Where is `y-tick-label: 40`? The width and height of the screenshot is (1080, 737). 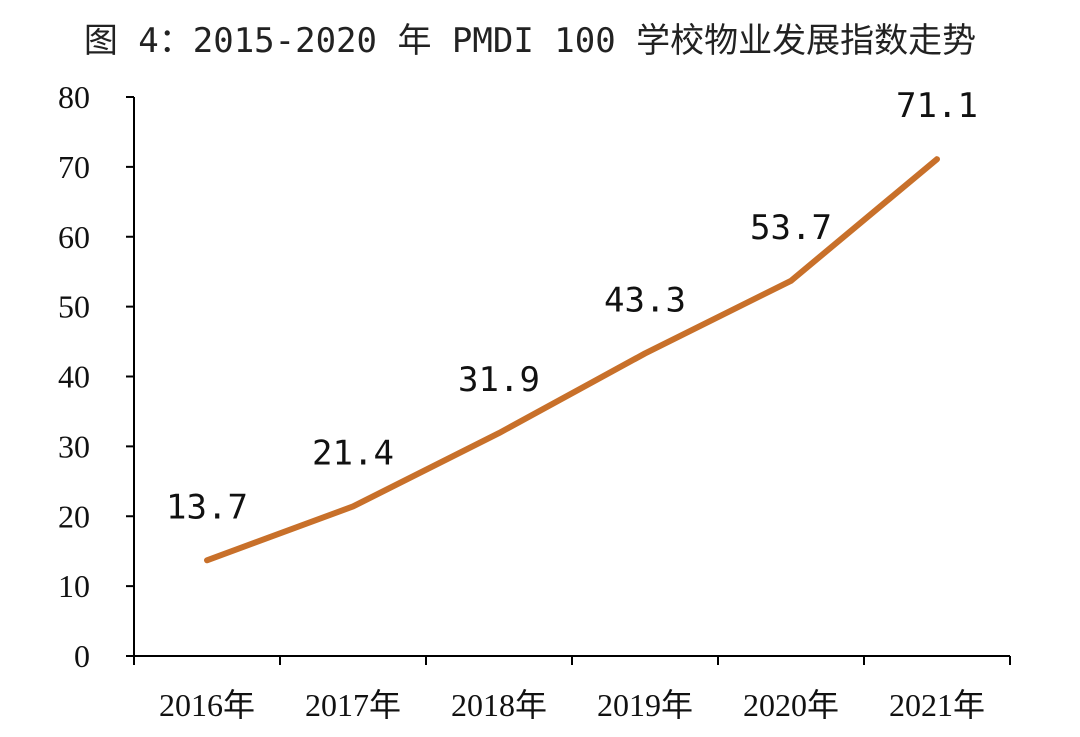 y-tick-label: 40 is located at coordinates (74, 377).